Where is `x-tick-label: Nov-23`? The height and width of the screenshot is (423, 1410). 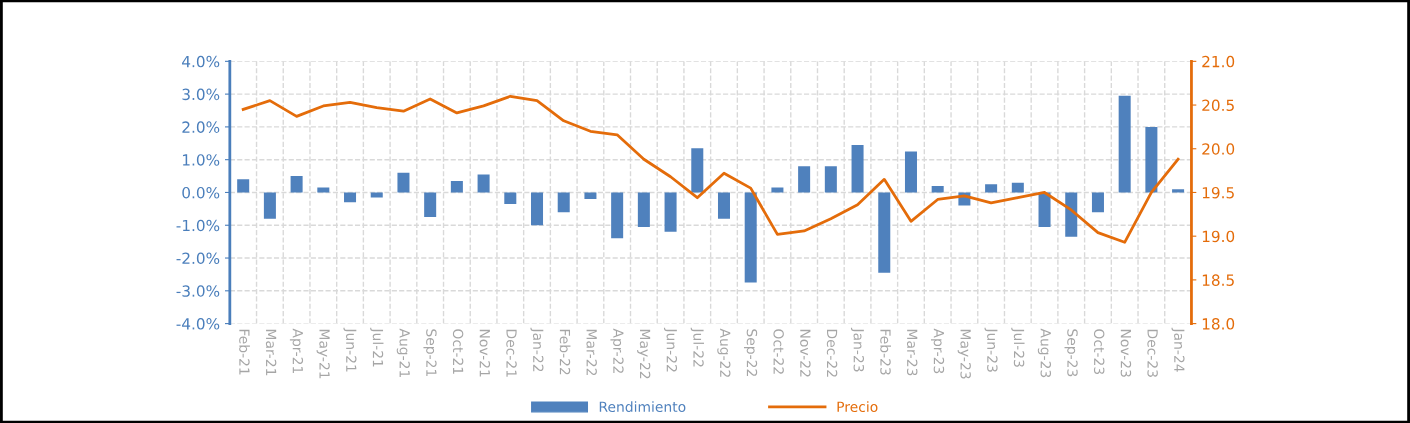
x-tick-label: Nov-23 is located at coordinates (1126, 353).